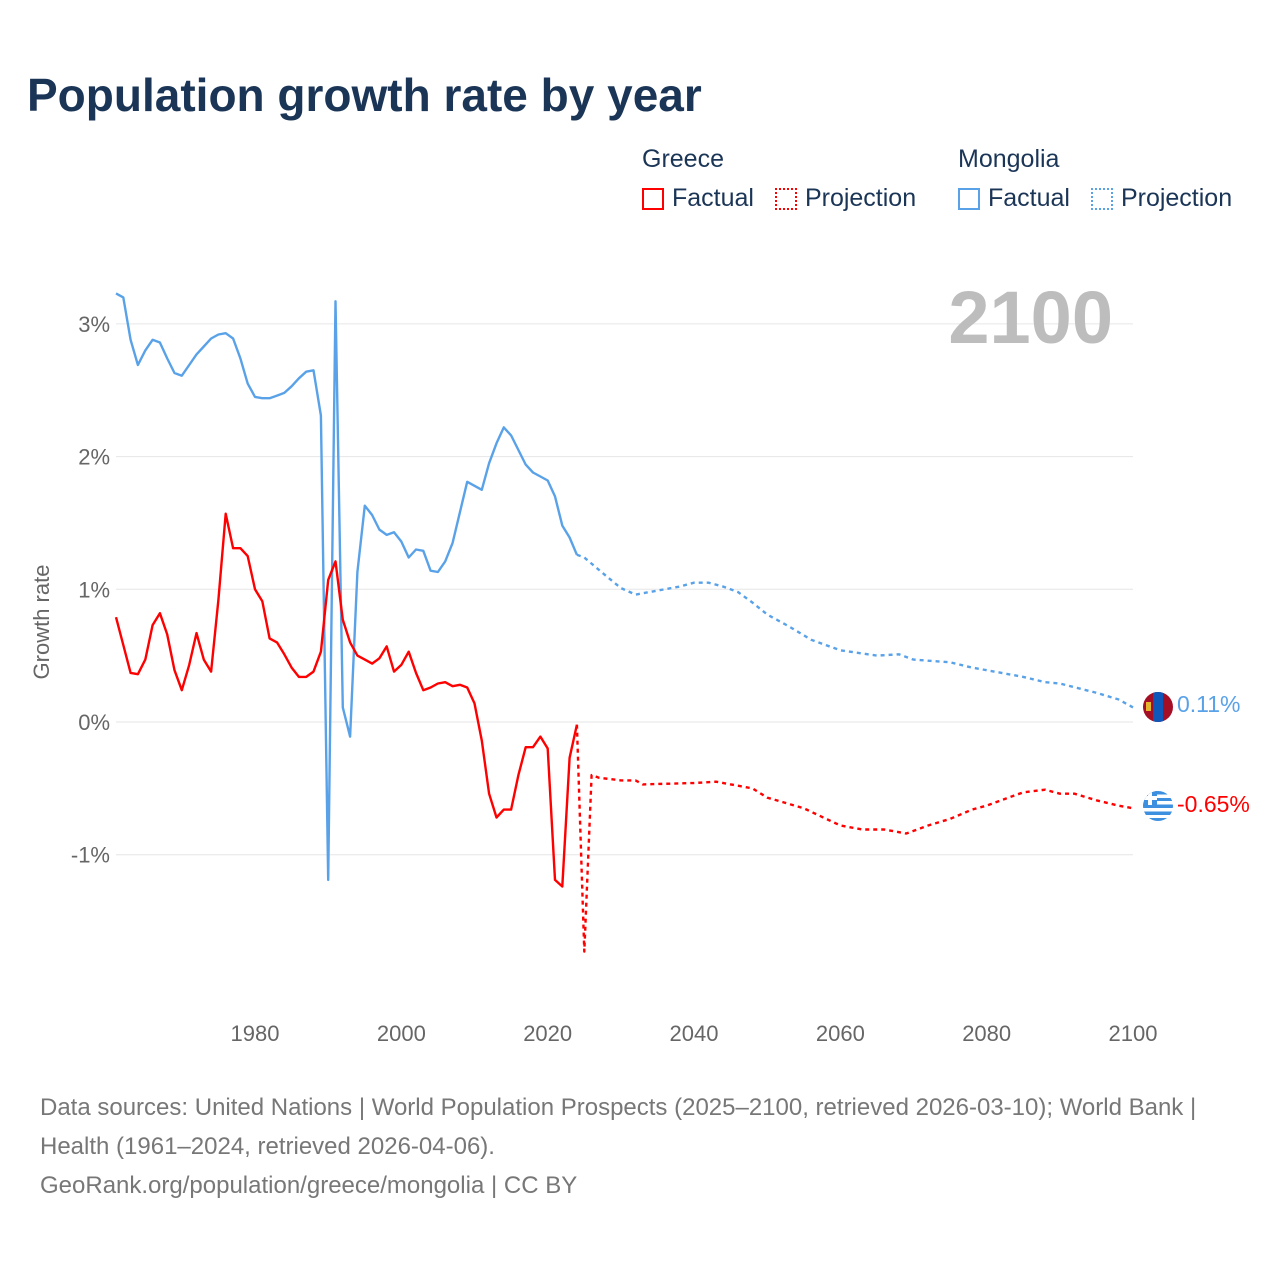 Image resolution: width=1280 pixels, height=1280 pixels. What do you see at coordinates (94, 589) in the screenshot?
I see `y-tick-label: 1%` at bounding box center [94, 589].